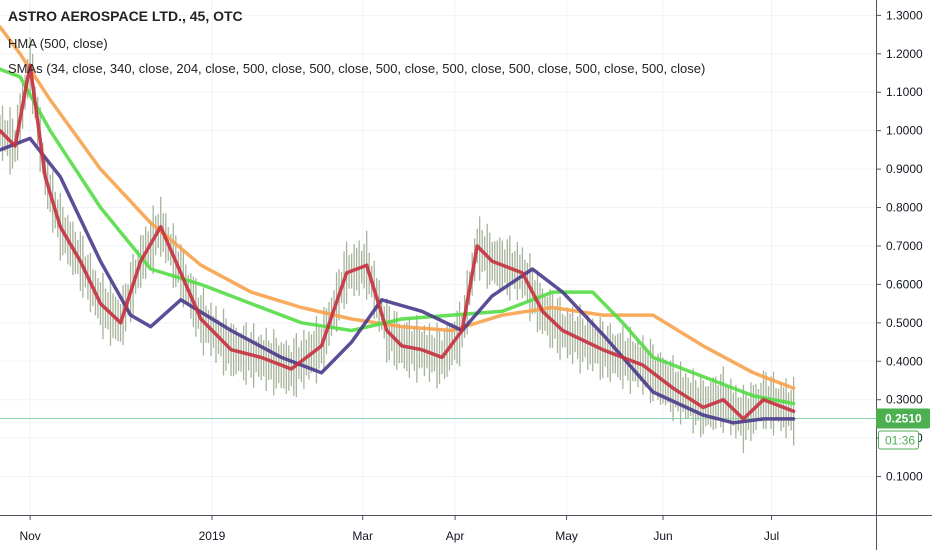  I want to click on y-tick-label: 0.9000, so click(904, 169).